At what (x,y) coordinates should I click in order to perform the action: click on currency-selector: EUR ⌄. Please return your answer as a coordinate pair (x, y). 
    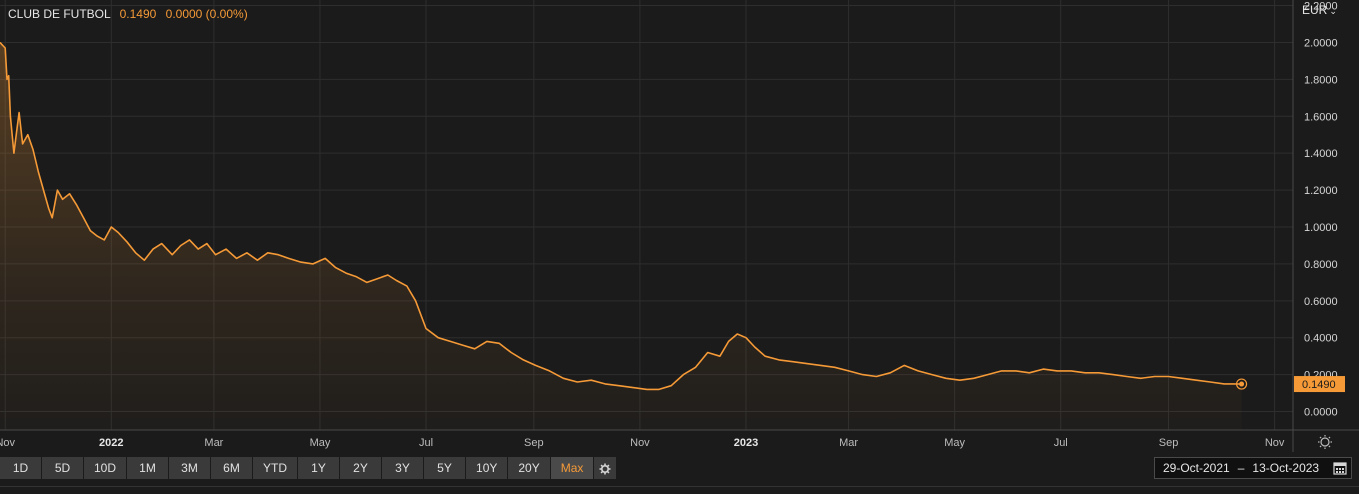
    Looking at the image, I should click on (1319, 10).